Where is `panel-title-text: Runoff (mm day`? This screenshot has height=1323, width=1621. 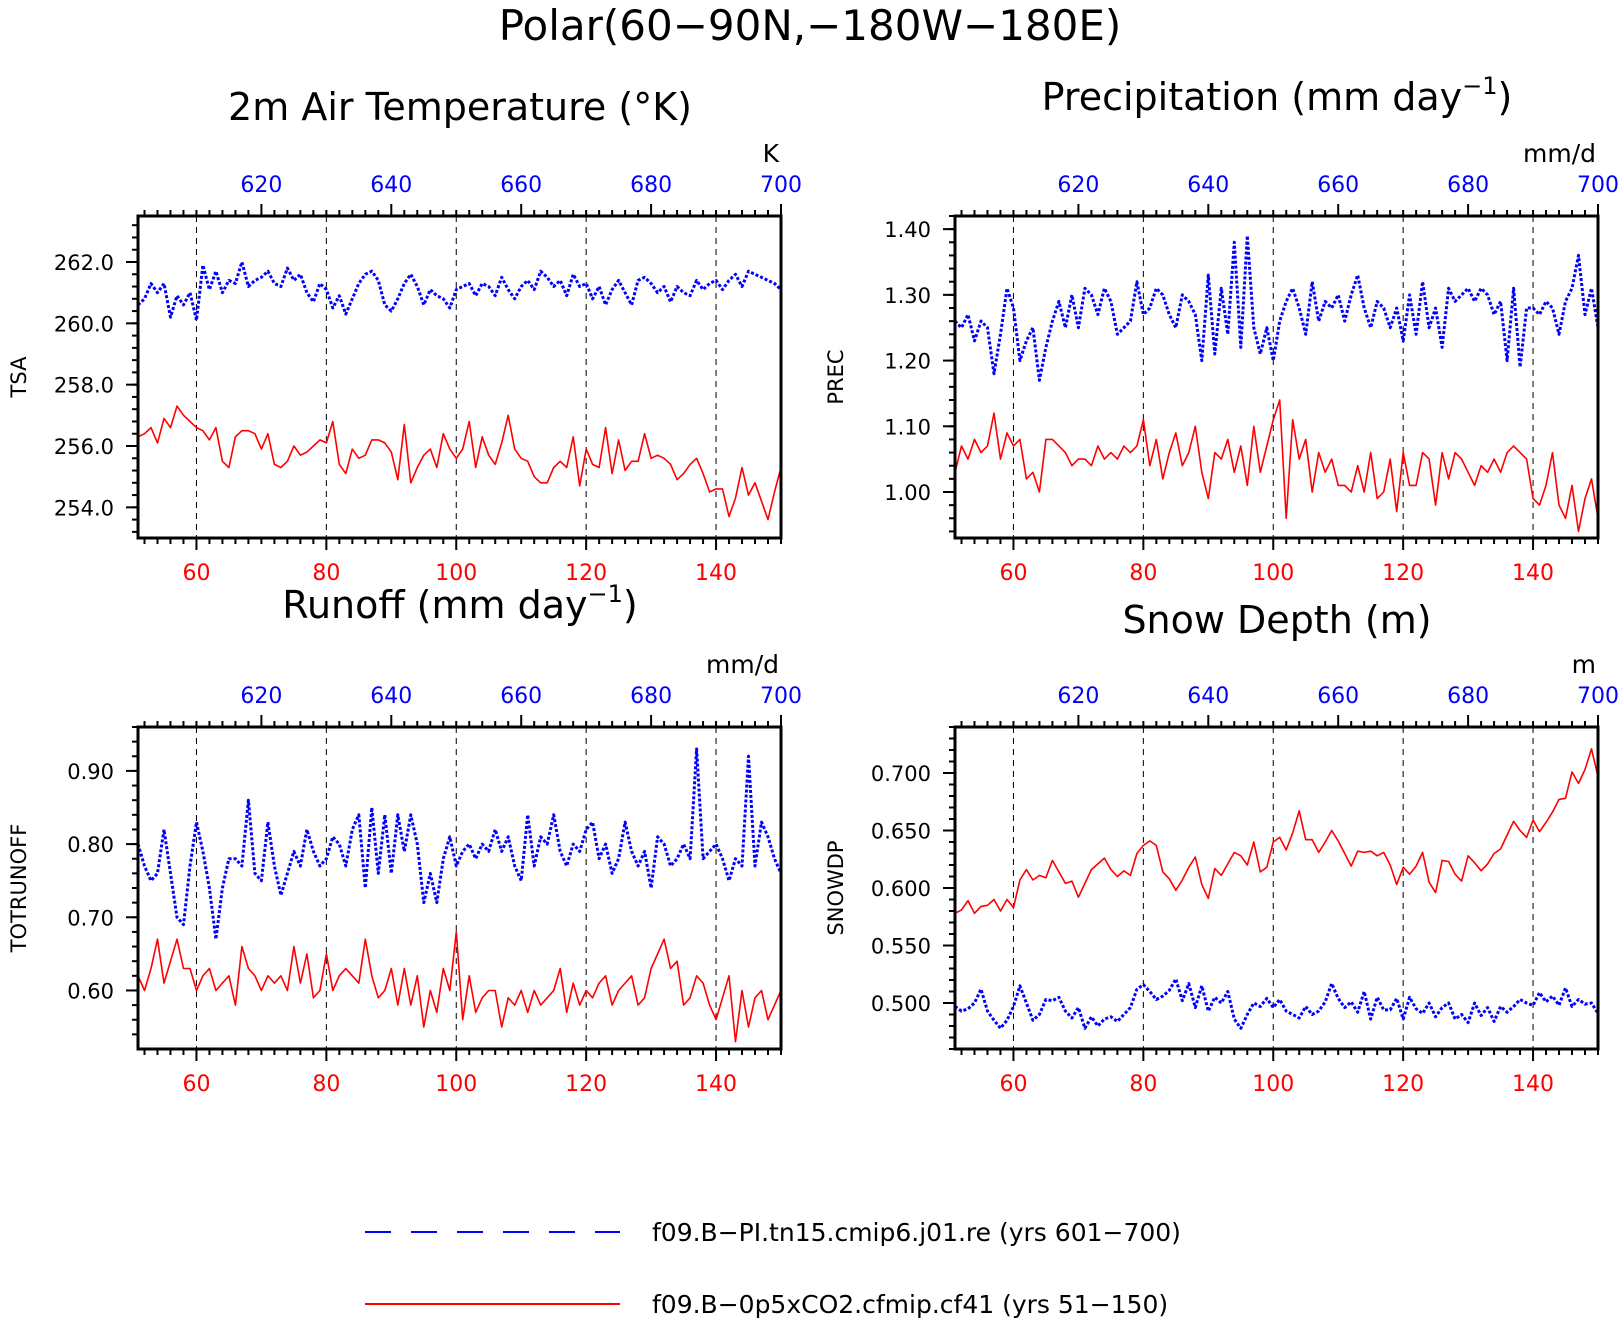 panel-title-text: Runoff (mm day is located at coordinates (434, 605).